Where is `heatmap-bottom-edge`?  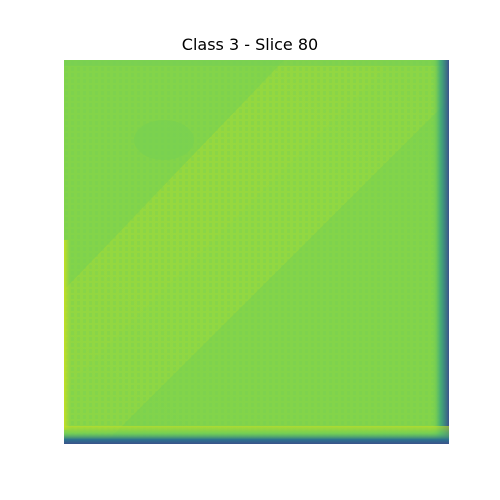
heatmap-bottom-edge is located at coordinates (256, 435).